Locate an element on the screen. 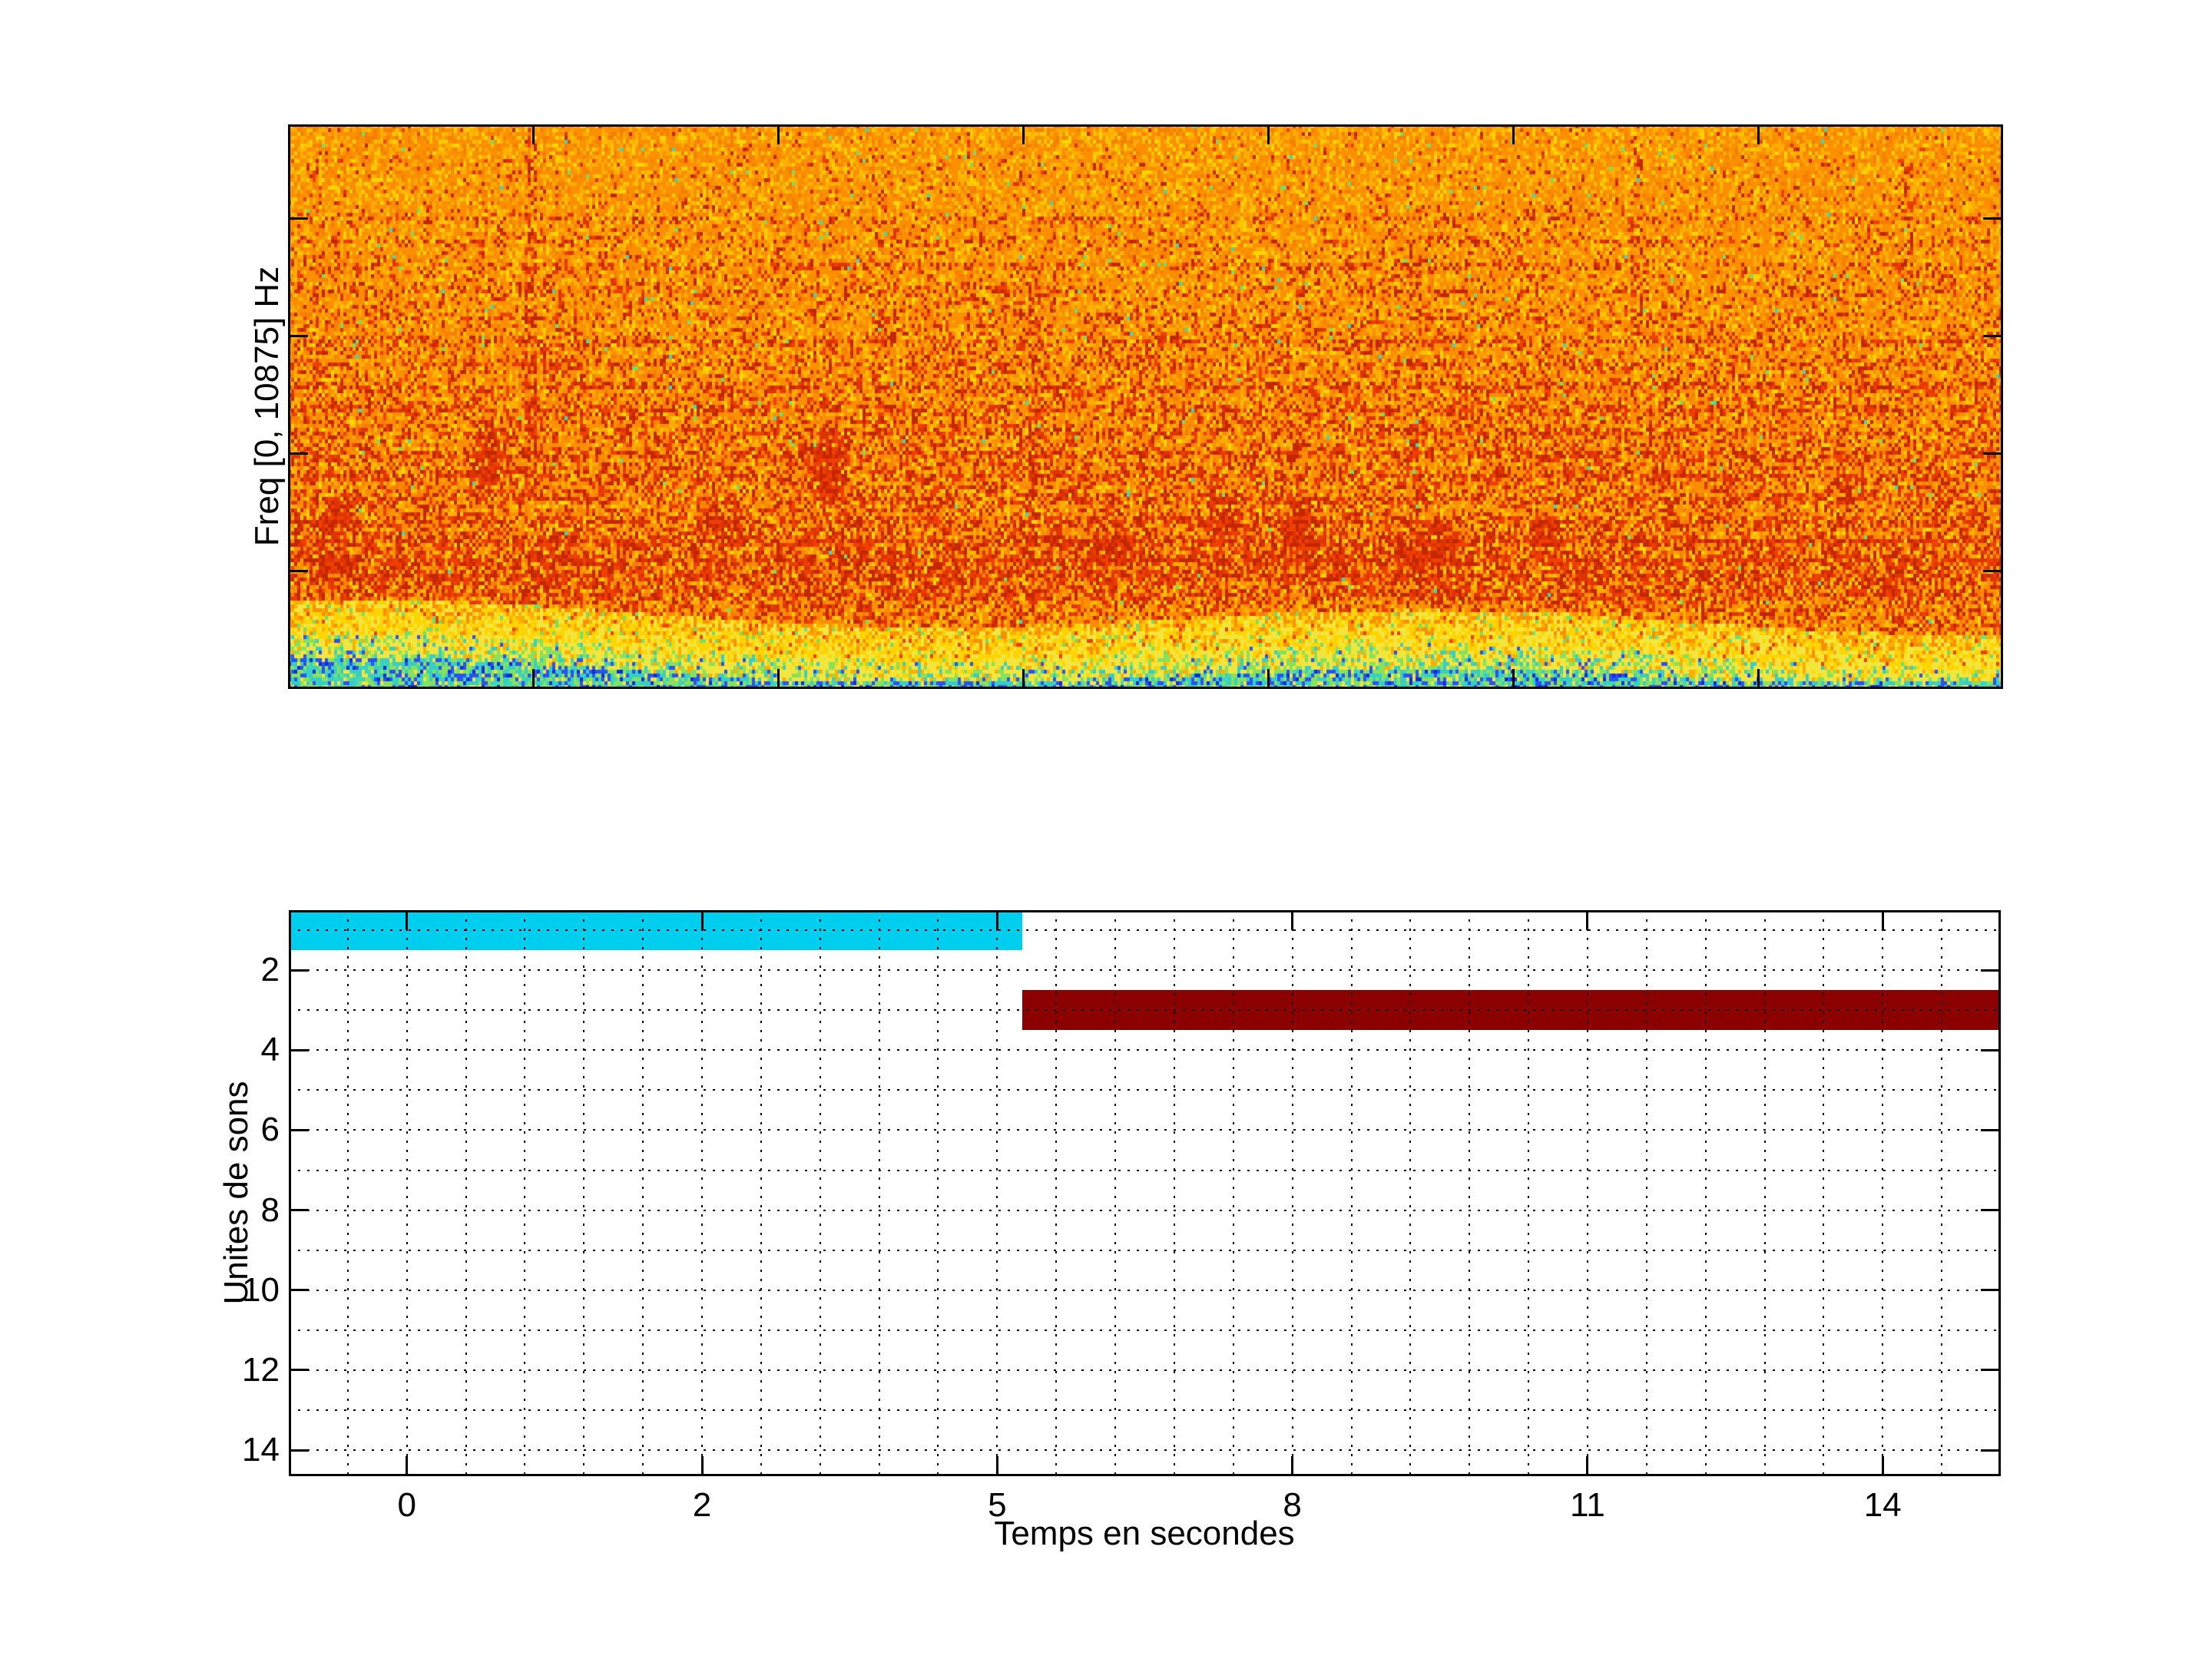 The image size is (2212, 1659). y-tick-label: 4 is located at coordinates (270, 1050).